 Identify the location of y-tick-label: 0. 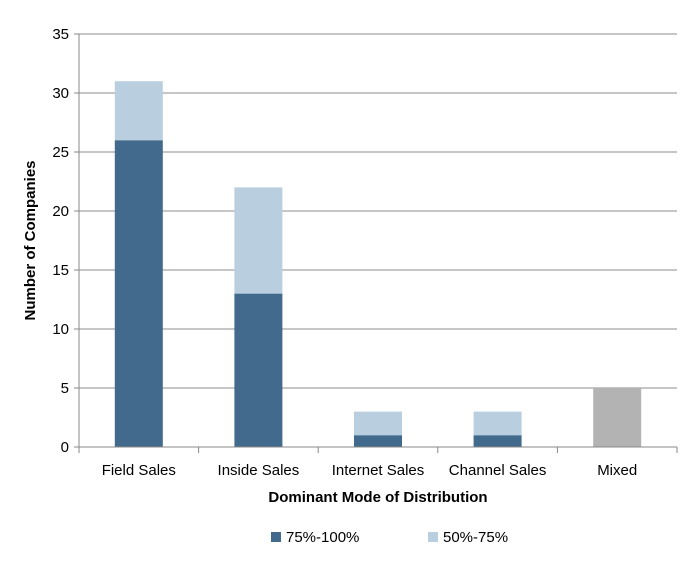
(65, 447).